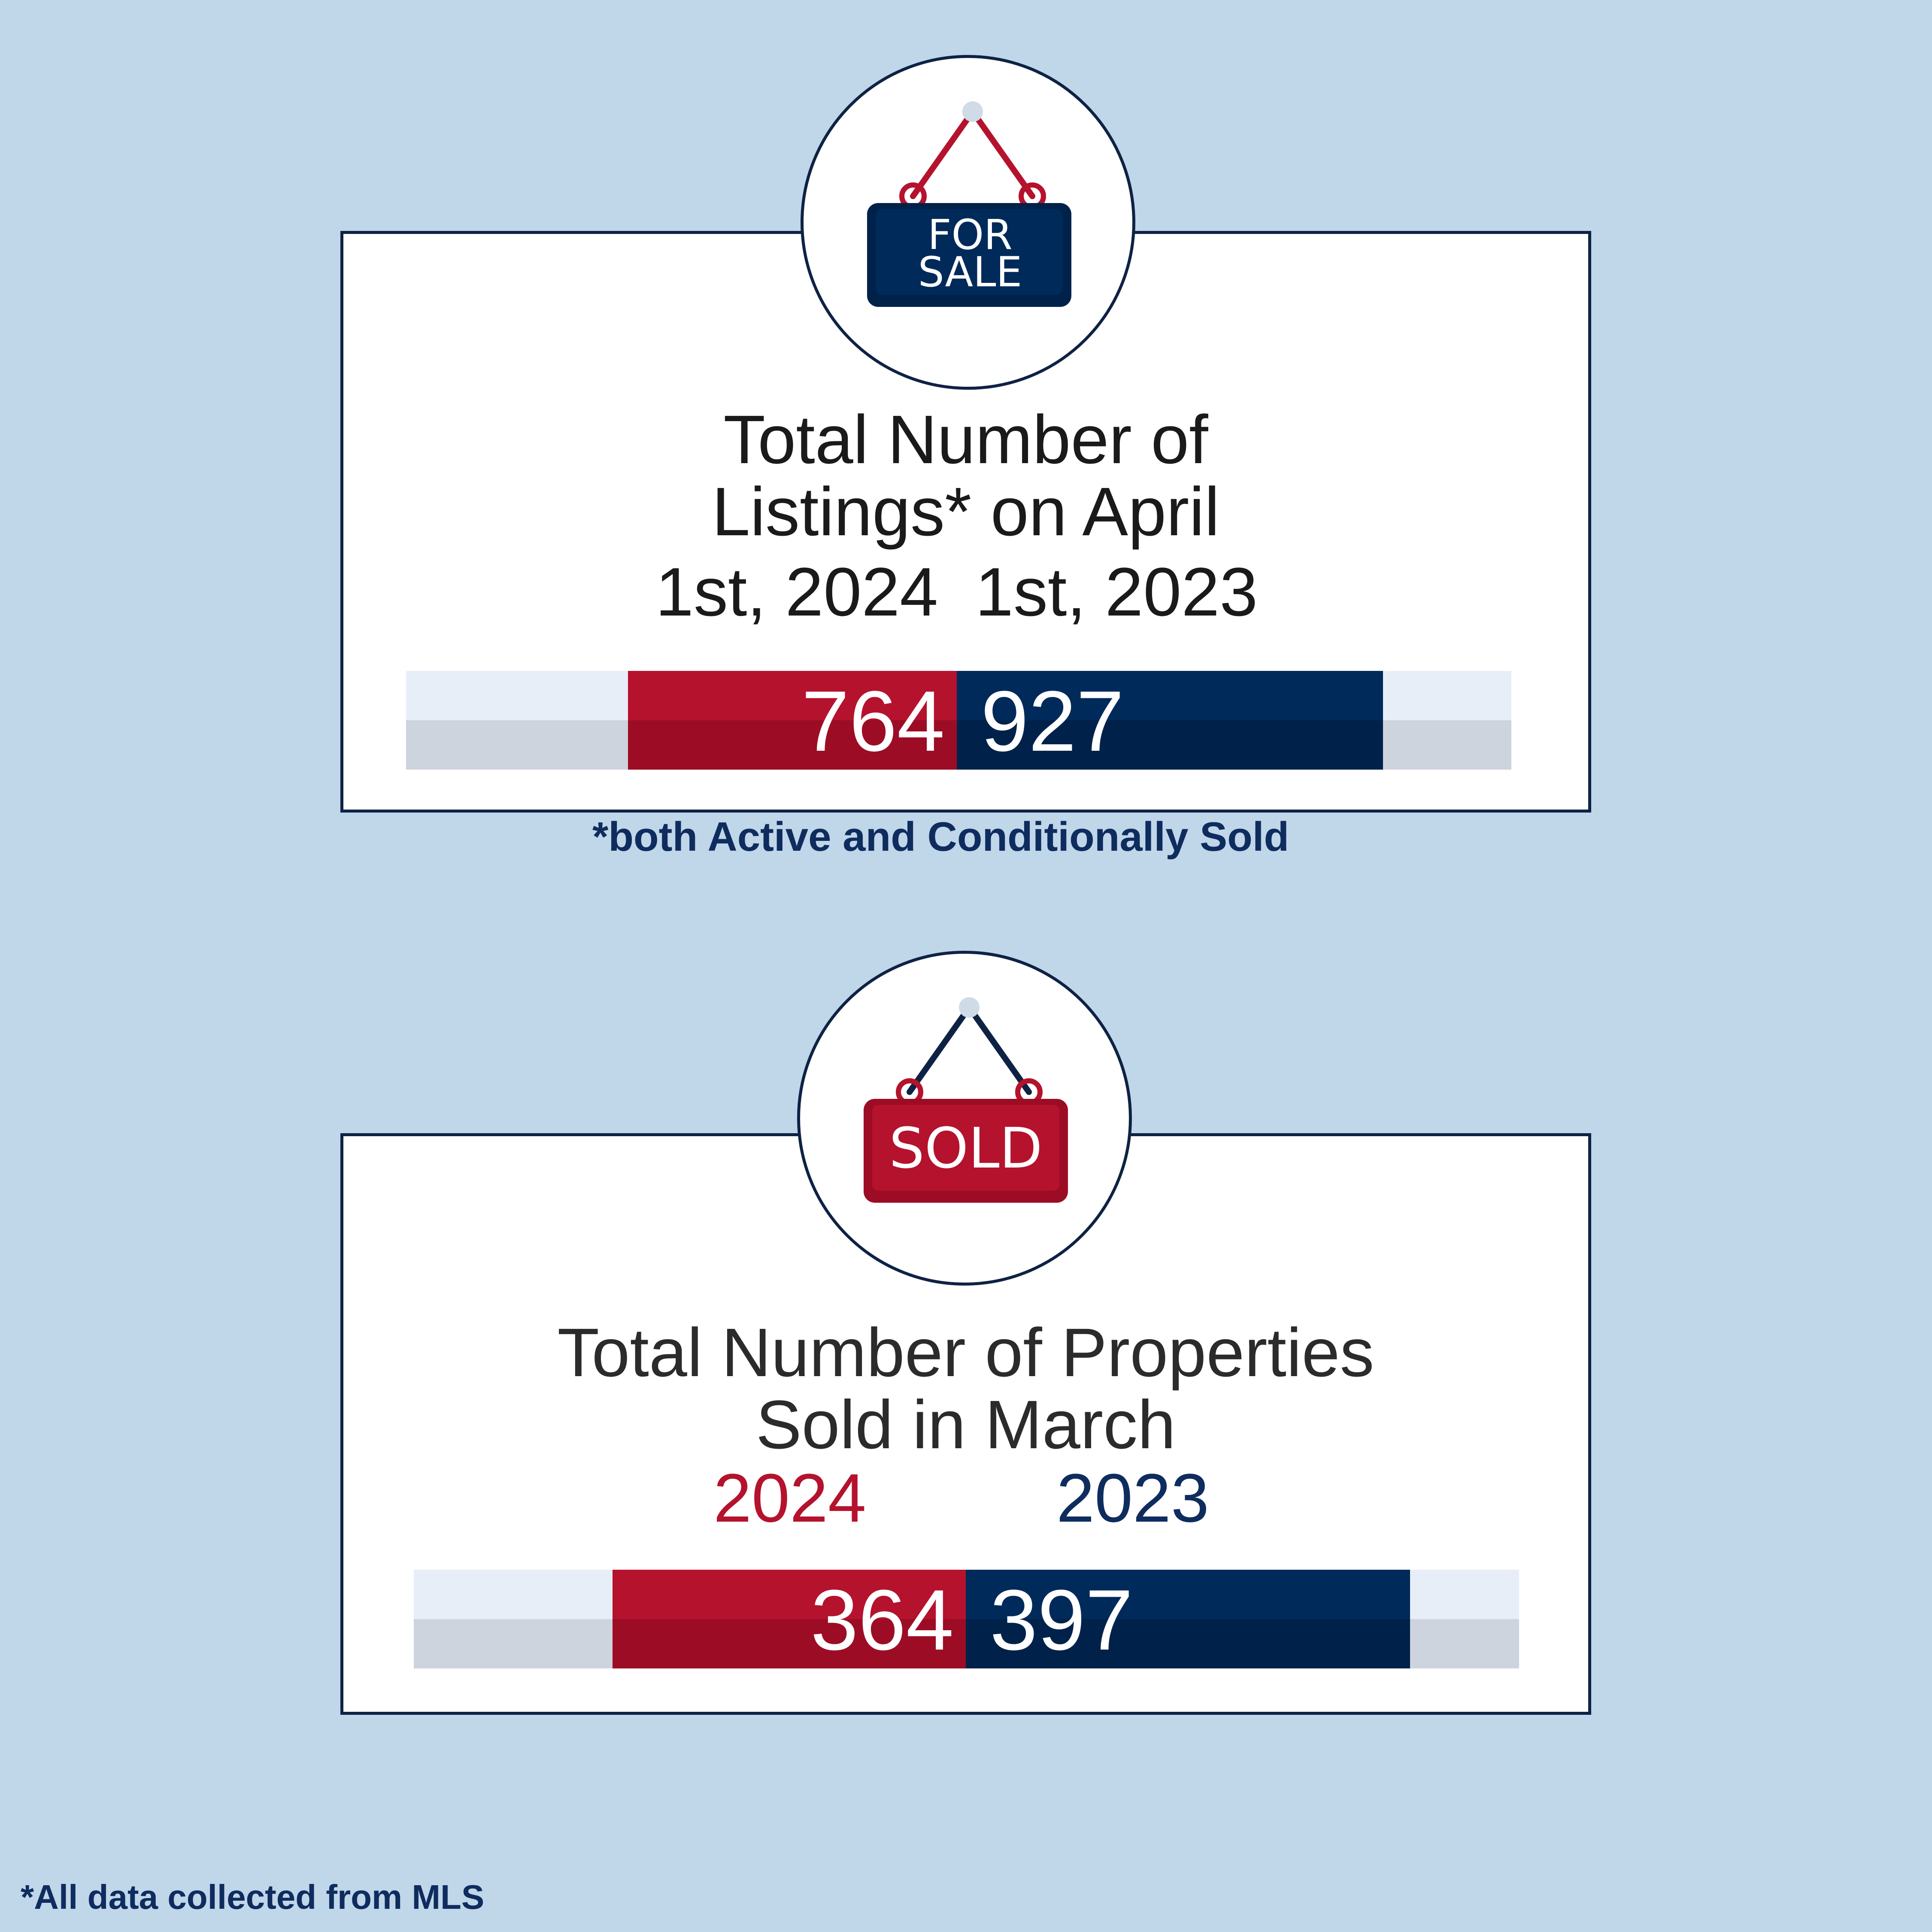 The width and height of the screenshot is (1932, 1932). What do you see at coordinates (970, 235) in the screenshot?
I see `for-sale-text-1: FOR` at bounding box center [970, 235].